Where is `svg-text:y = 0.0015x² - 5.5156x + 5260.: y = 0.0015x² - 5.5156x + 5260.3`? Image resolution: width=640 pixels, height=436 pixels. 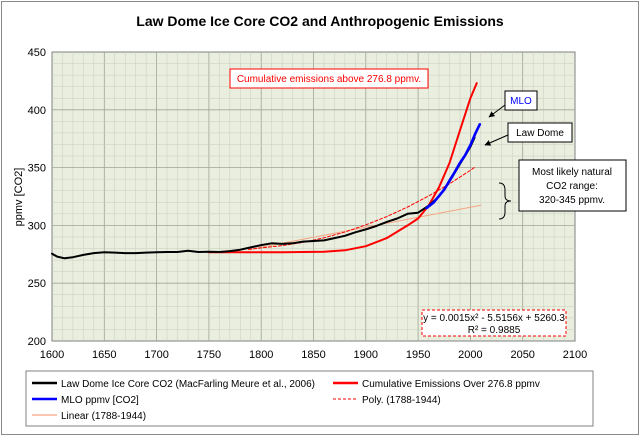
svg-text:y = 0.0015x² - 5.5156x + 5260.: y = 0.0015x² - 5.5156x + 5260.3 is located at coordinates (494, 318).